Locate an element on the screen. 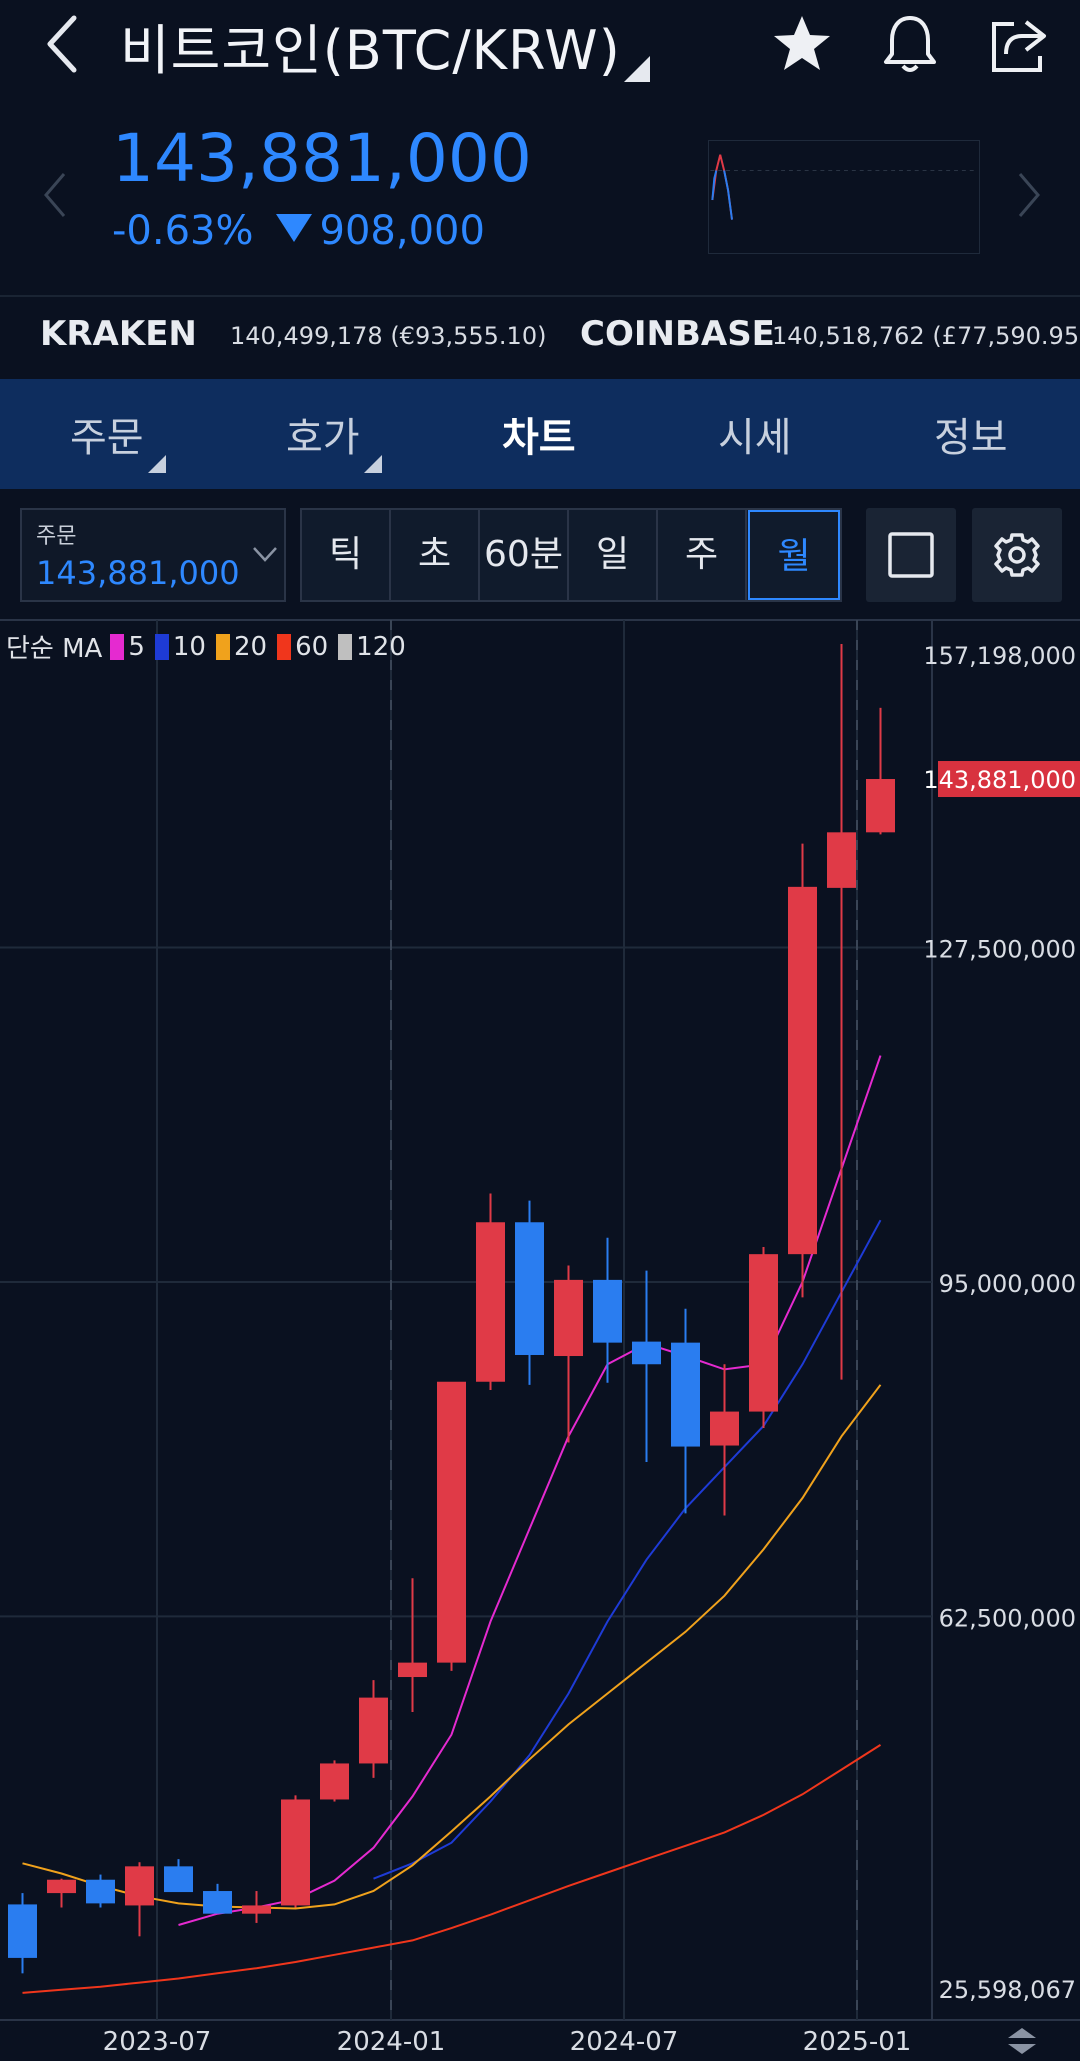  bell-icon is located at coordinates (910, 44).